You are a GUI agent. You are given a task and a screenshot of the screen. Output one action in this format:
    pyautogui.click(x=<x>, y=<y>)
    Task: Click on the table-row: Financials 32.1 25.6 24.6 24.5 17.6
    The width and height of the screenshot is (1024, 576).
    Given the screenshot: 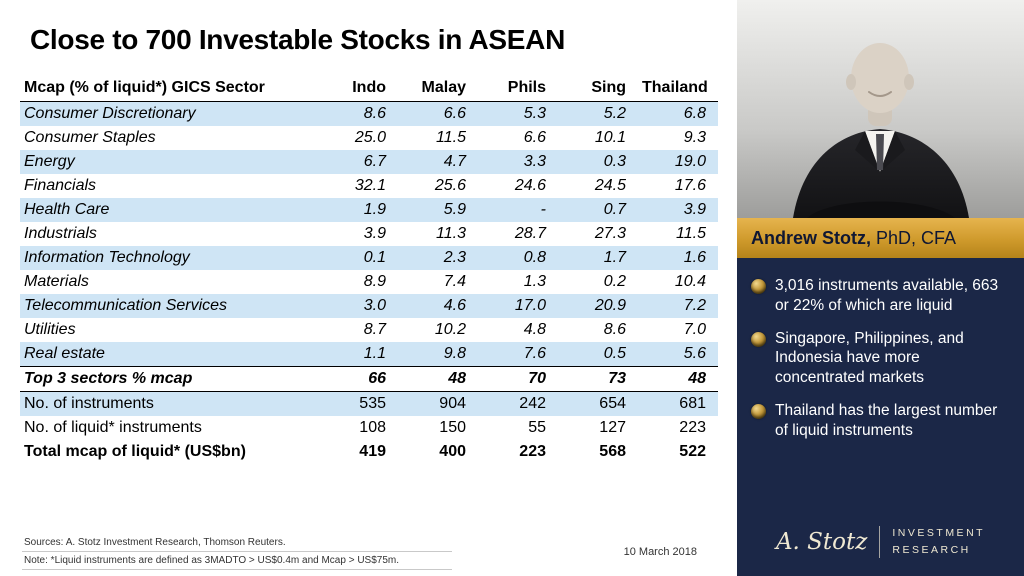 What is the action you would take?
    pyautogui.click(x=369, y=186)
    